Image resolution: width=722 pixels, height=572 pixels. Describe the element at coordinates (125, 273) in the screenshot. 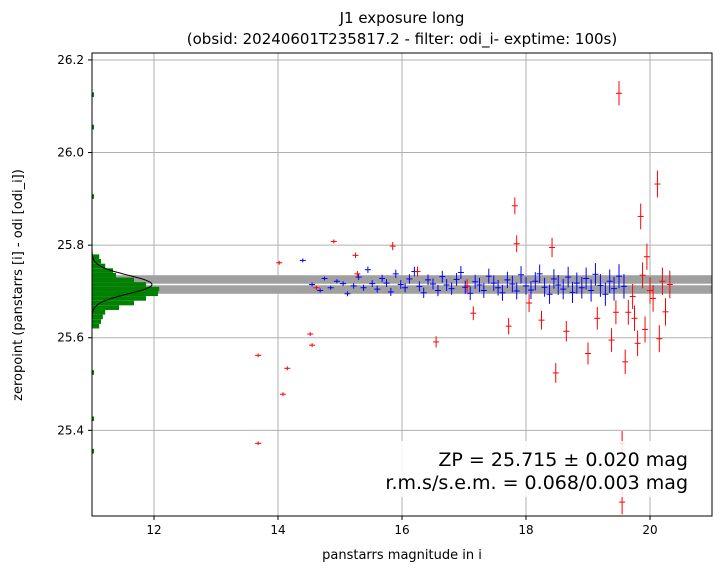

I see `zeropoint-histogram` at that location.